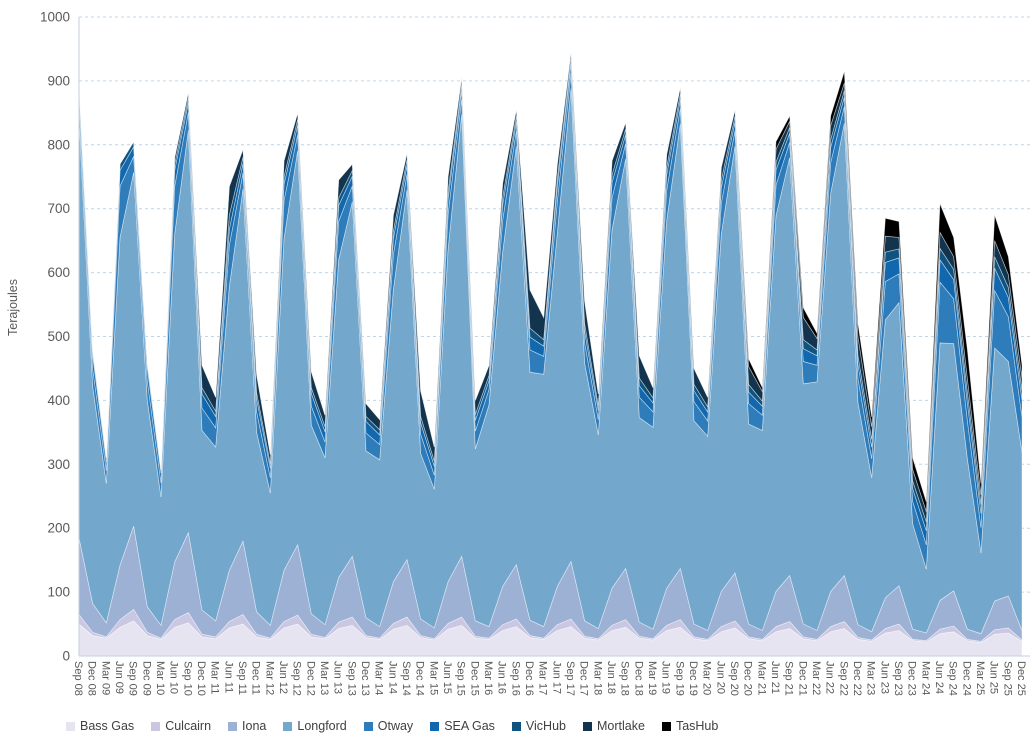  I want to click on x-tick-label: Mar 17, so click(543, 678).